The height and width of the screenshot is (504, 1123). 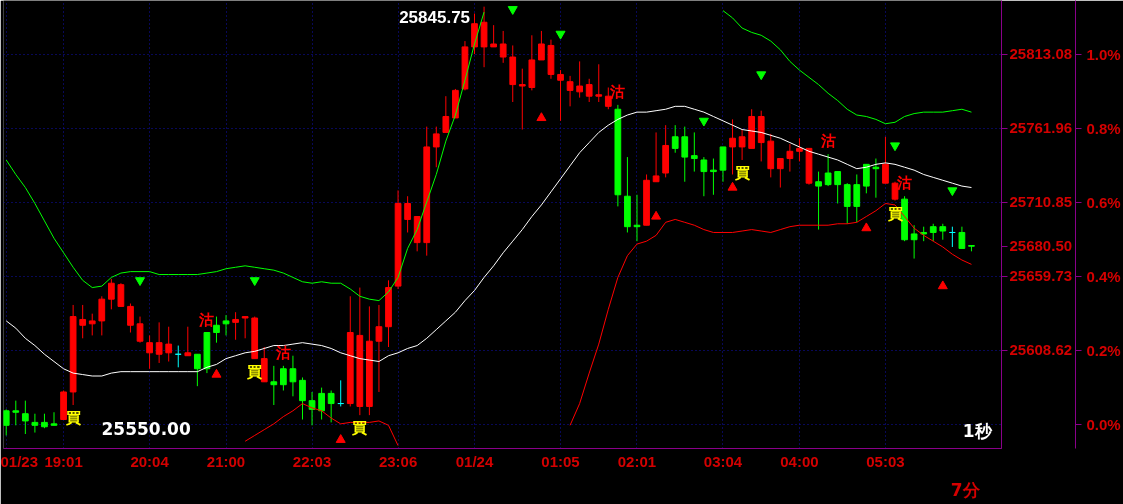 I want to click on x-tick-label: 03:04, so click(x=723, y=461).